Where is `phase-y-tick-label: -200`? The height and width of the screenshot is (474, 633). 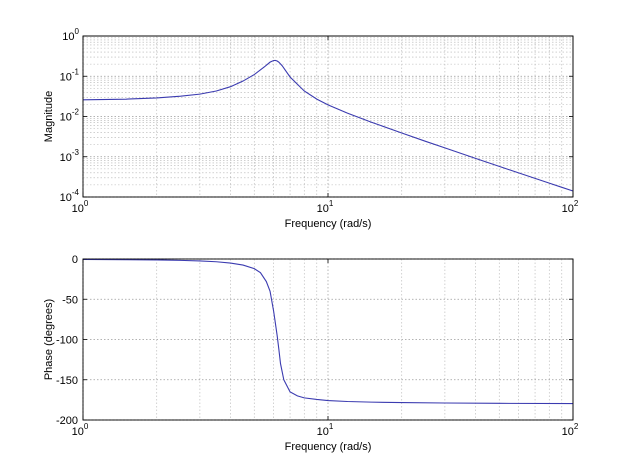
phase-y-tick-label: -200 is located at coordinates (67, 421).